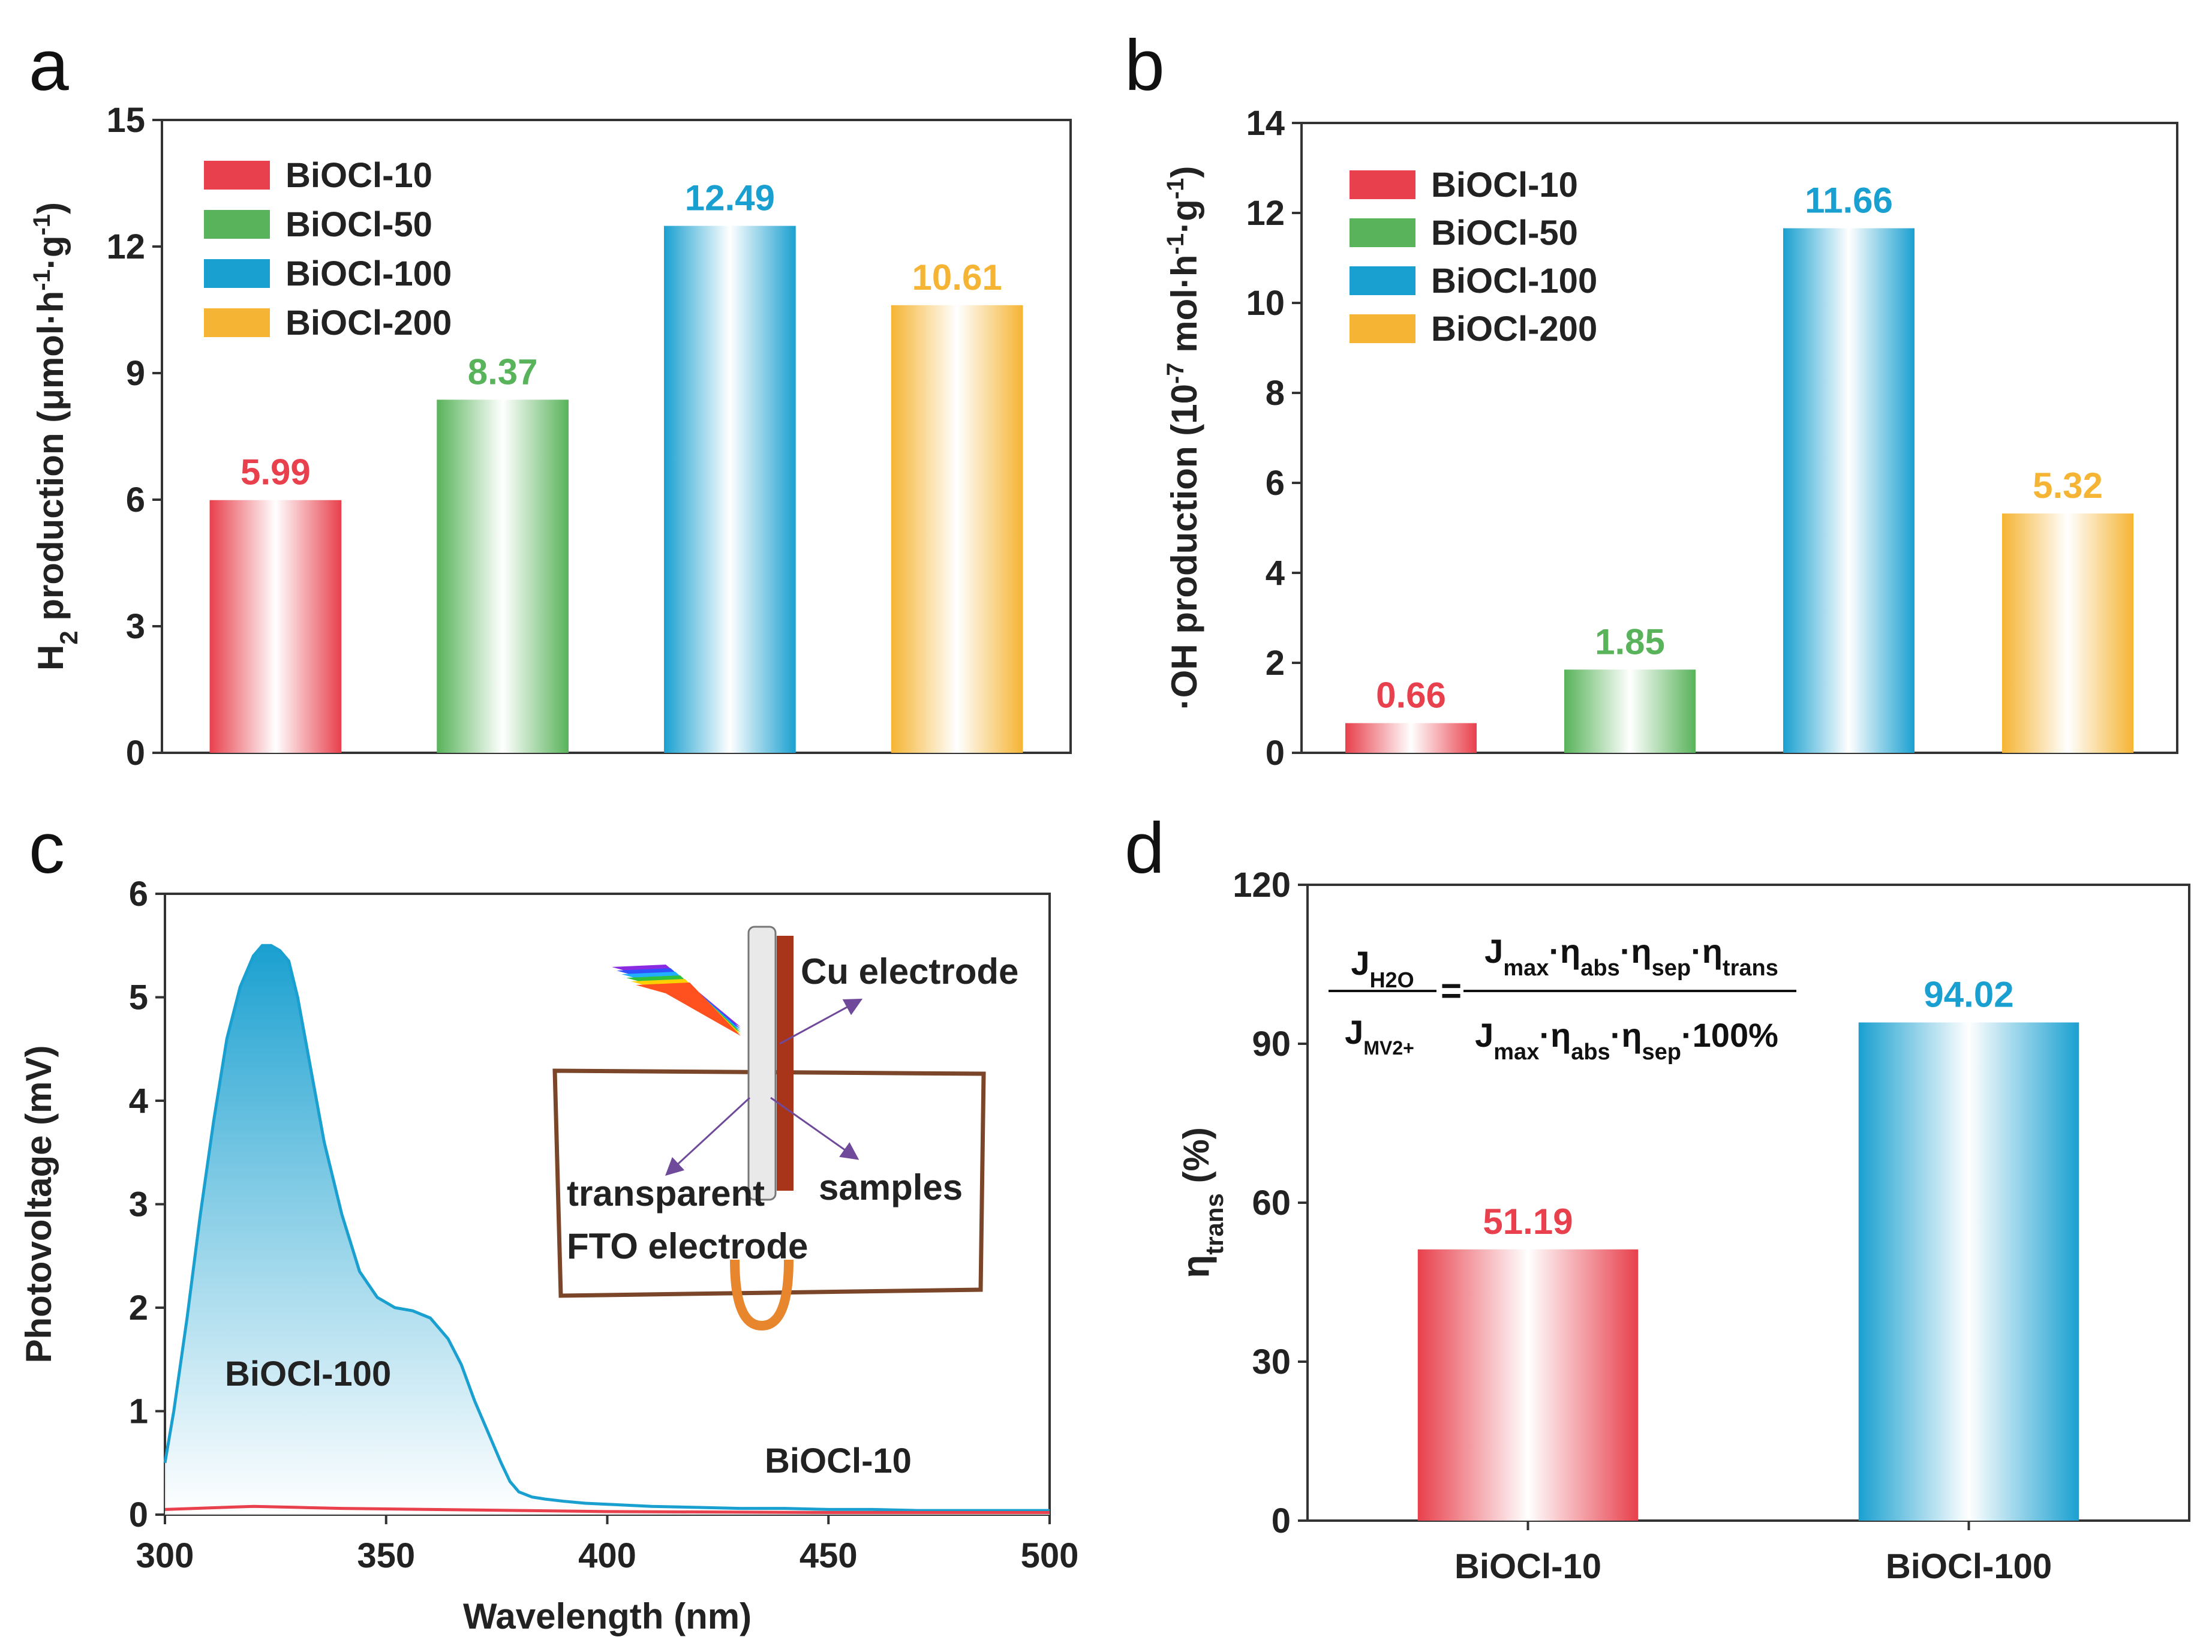 Image resolution: width=2212 pixels, height=1652 pixels. What do you see at coordinates (1849, 201) in the screenshot?
I see `bar-value-label: 11.66` at bounding box center [1849, 201].